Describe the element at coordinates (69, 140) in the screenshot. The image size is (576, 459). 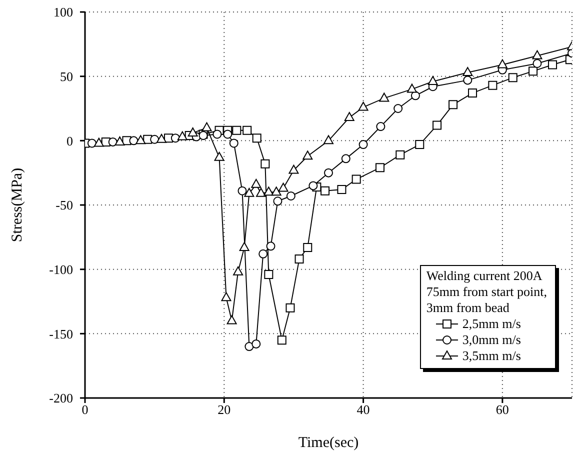
I see `y-tick-label: 0` at that location.